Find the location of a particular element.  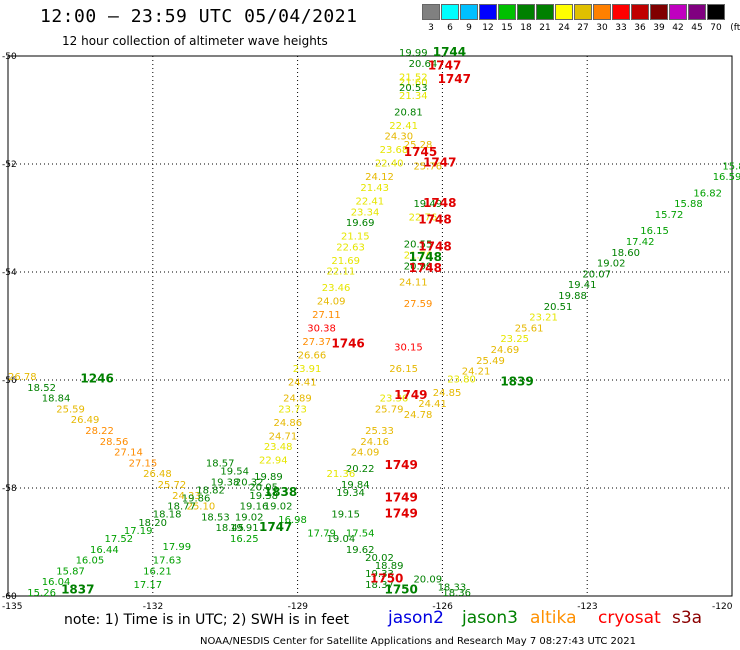

wave-height-value: 17.54 is located at coordinates (360, 534).